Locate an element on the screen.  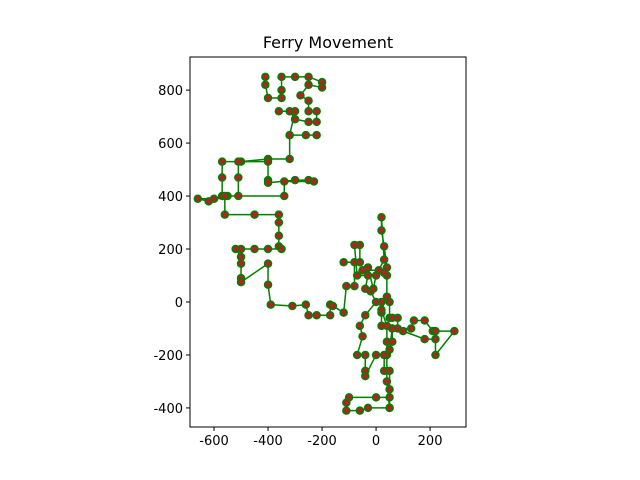
x-tick-label: 0 is located at coordinates (376, 441).